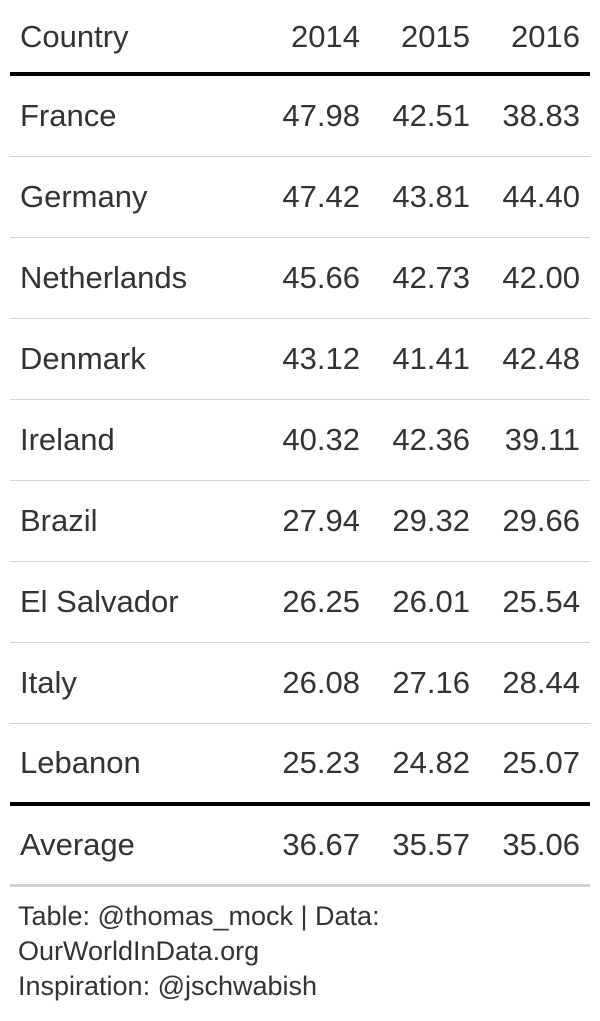  I want to click on value-cell-2015: 42.36, so click(431, 439).